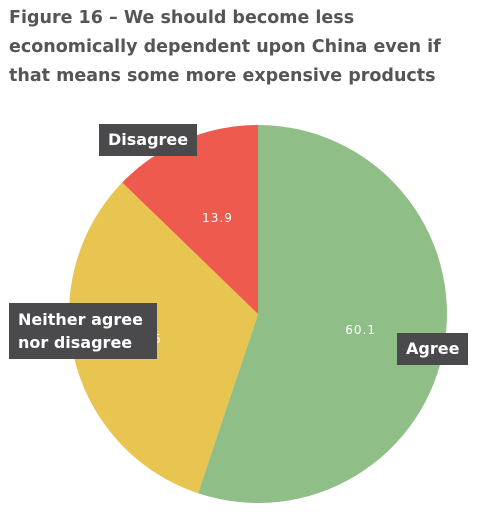 This screenshot has height=515, width=483. Describe the element at coordinates (80, 331) in the screenshot. I see `label-neither-text: Neither agree nor disagree` at that location.